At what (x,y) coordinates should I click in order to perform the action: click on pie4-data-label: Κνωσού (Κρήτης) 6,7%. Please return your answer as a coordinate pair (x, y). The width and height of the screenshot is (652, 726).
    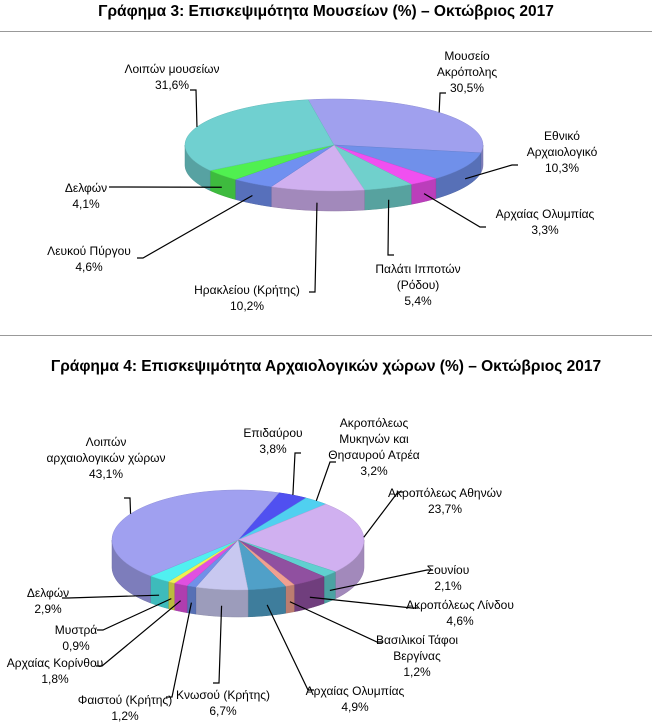
    Looking at the image, I should click on (223, 703).